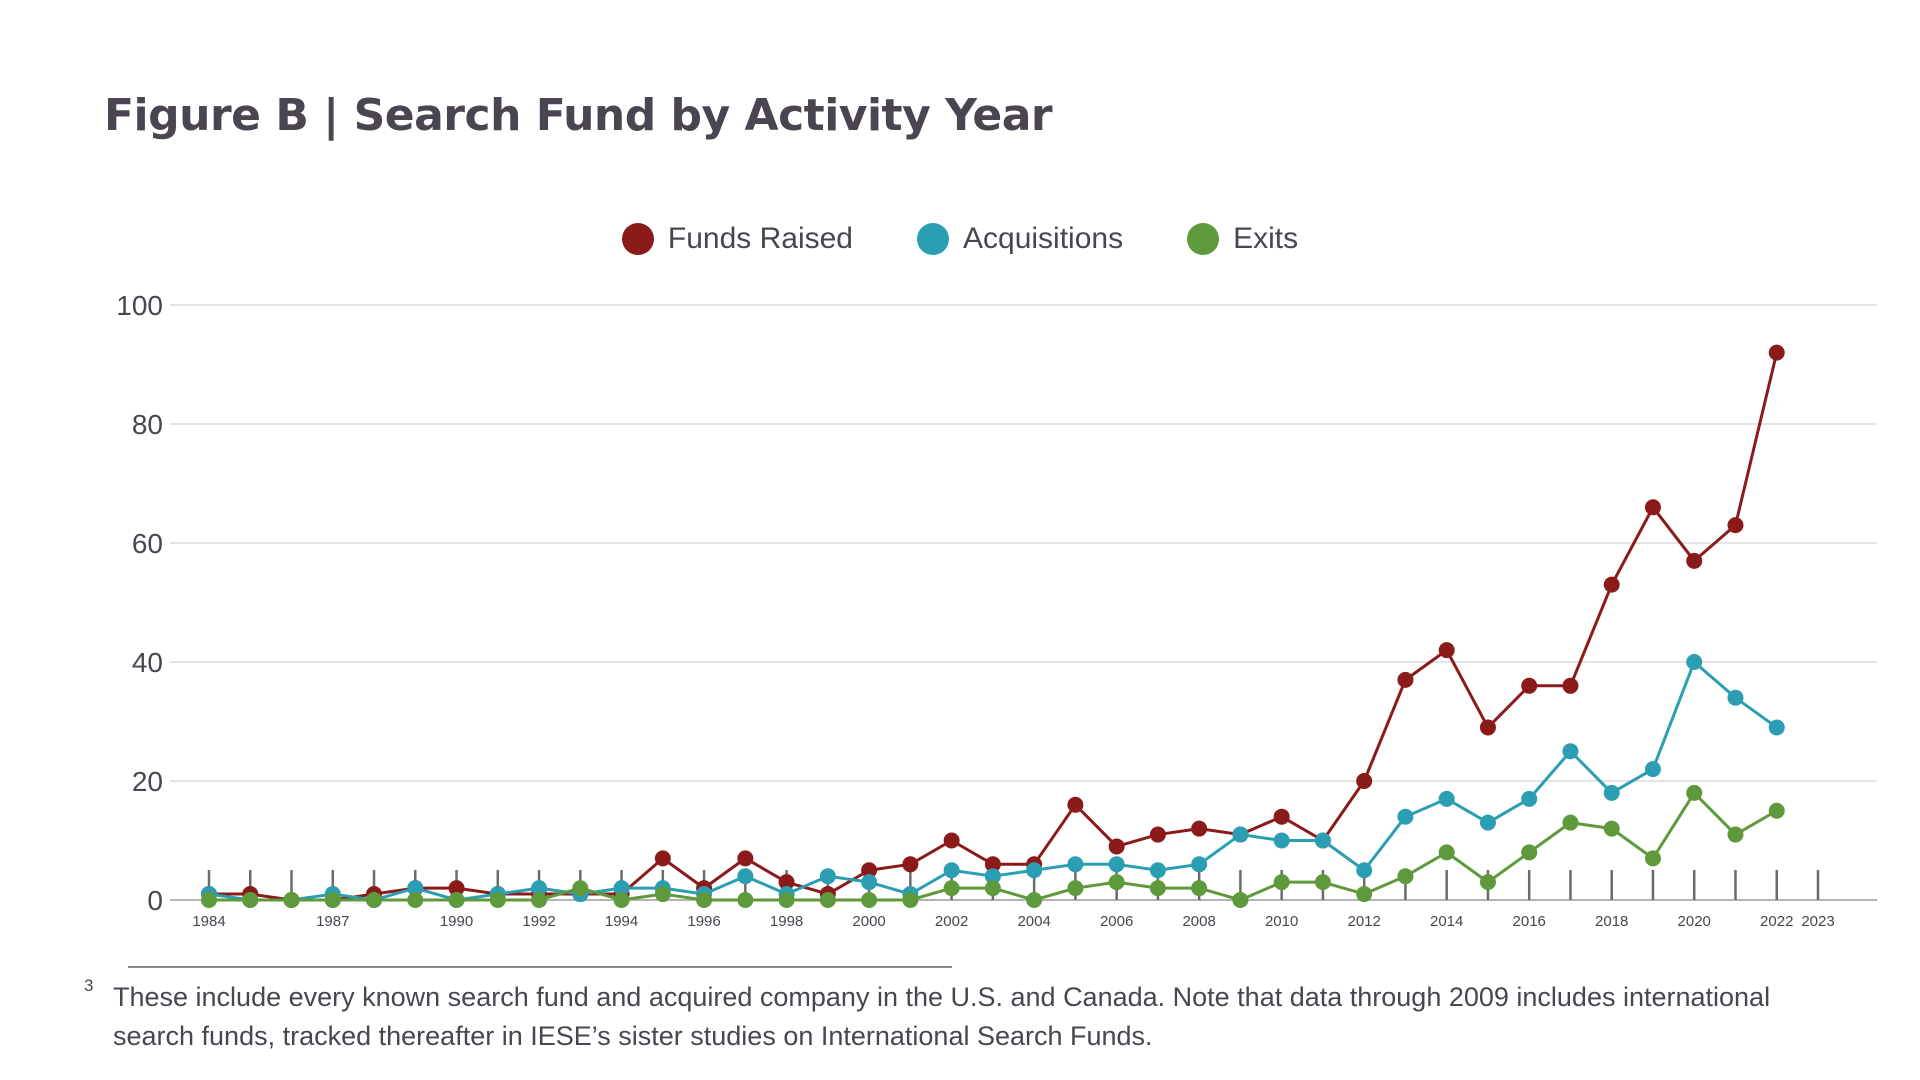 The image size is (1920, 1080). I want to click on point-exits-1984, so click(209, 900).